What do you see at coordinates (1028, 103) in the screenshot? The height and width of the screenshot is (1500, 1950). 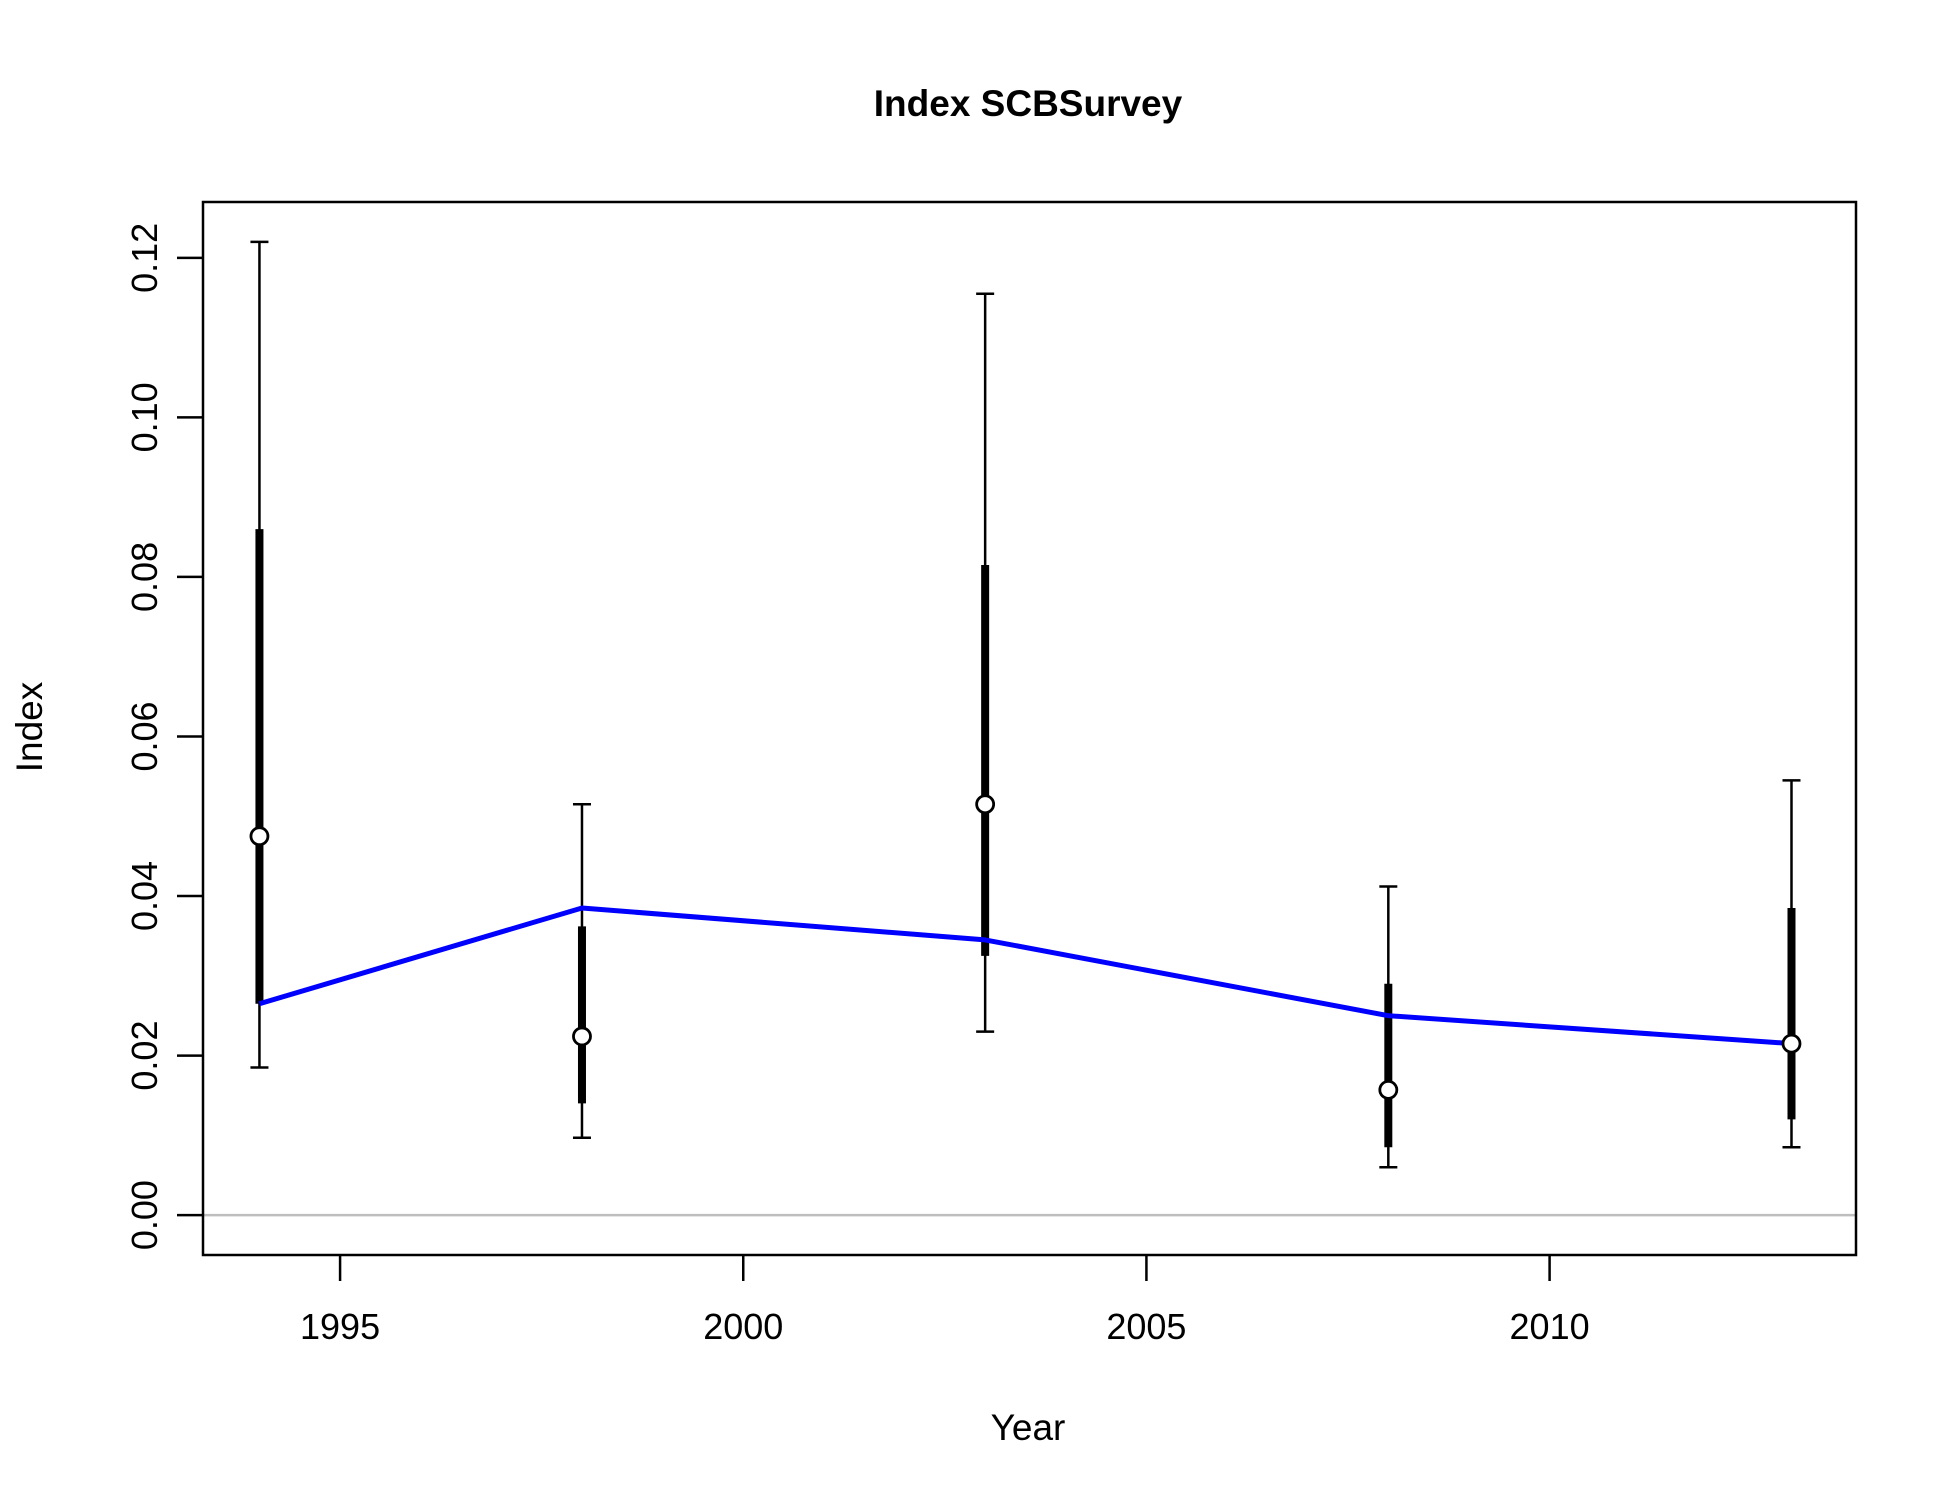 I see `chart-title: Index SCBSurvey` at bounding box center [1028, 103].